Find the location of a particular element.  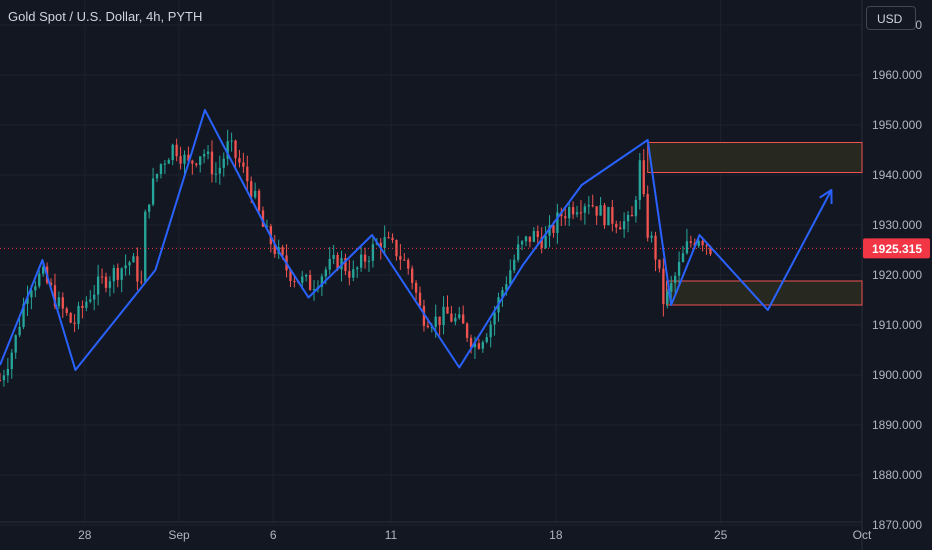

currency-button: USD is located at coordinates (891, 18).